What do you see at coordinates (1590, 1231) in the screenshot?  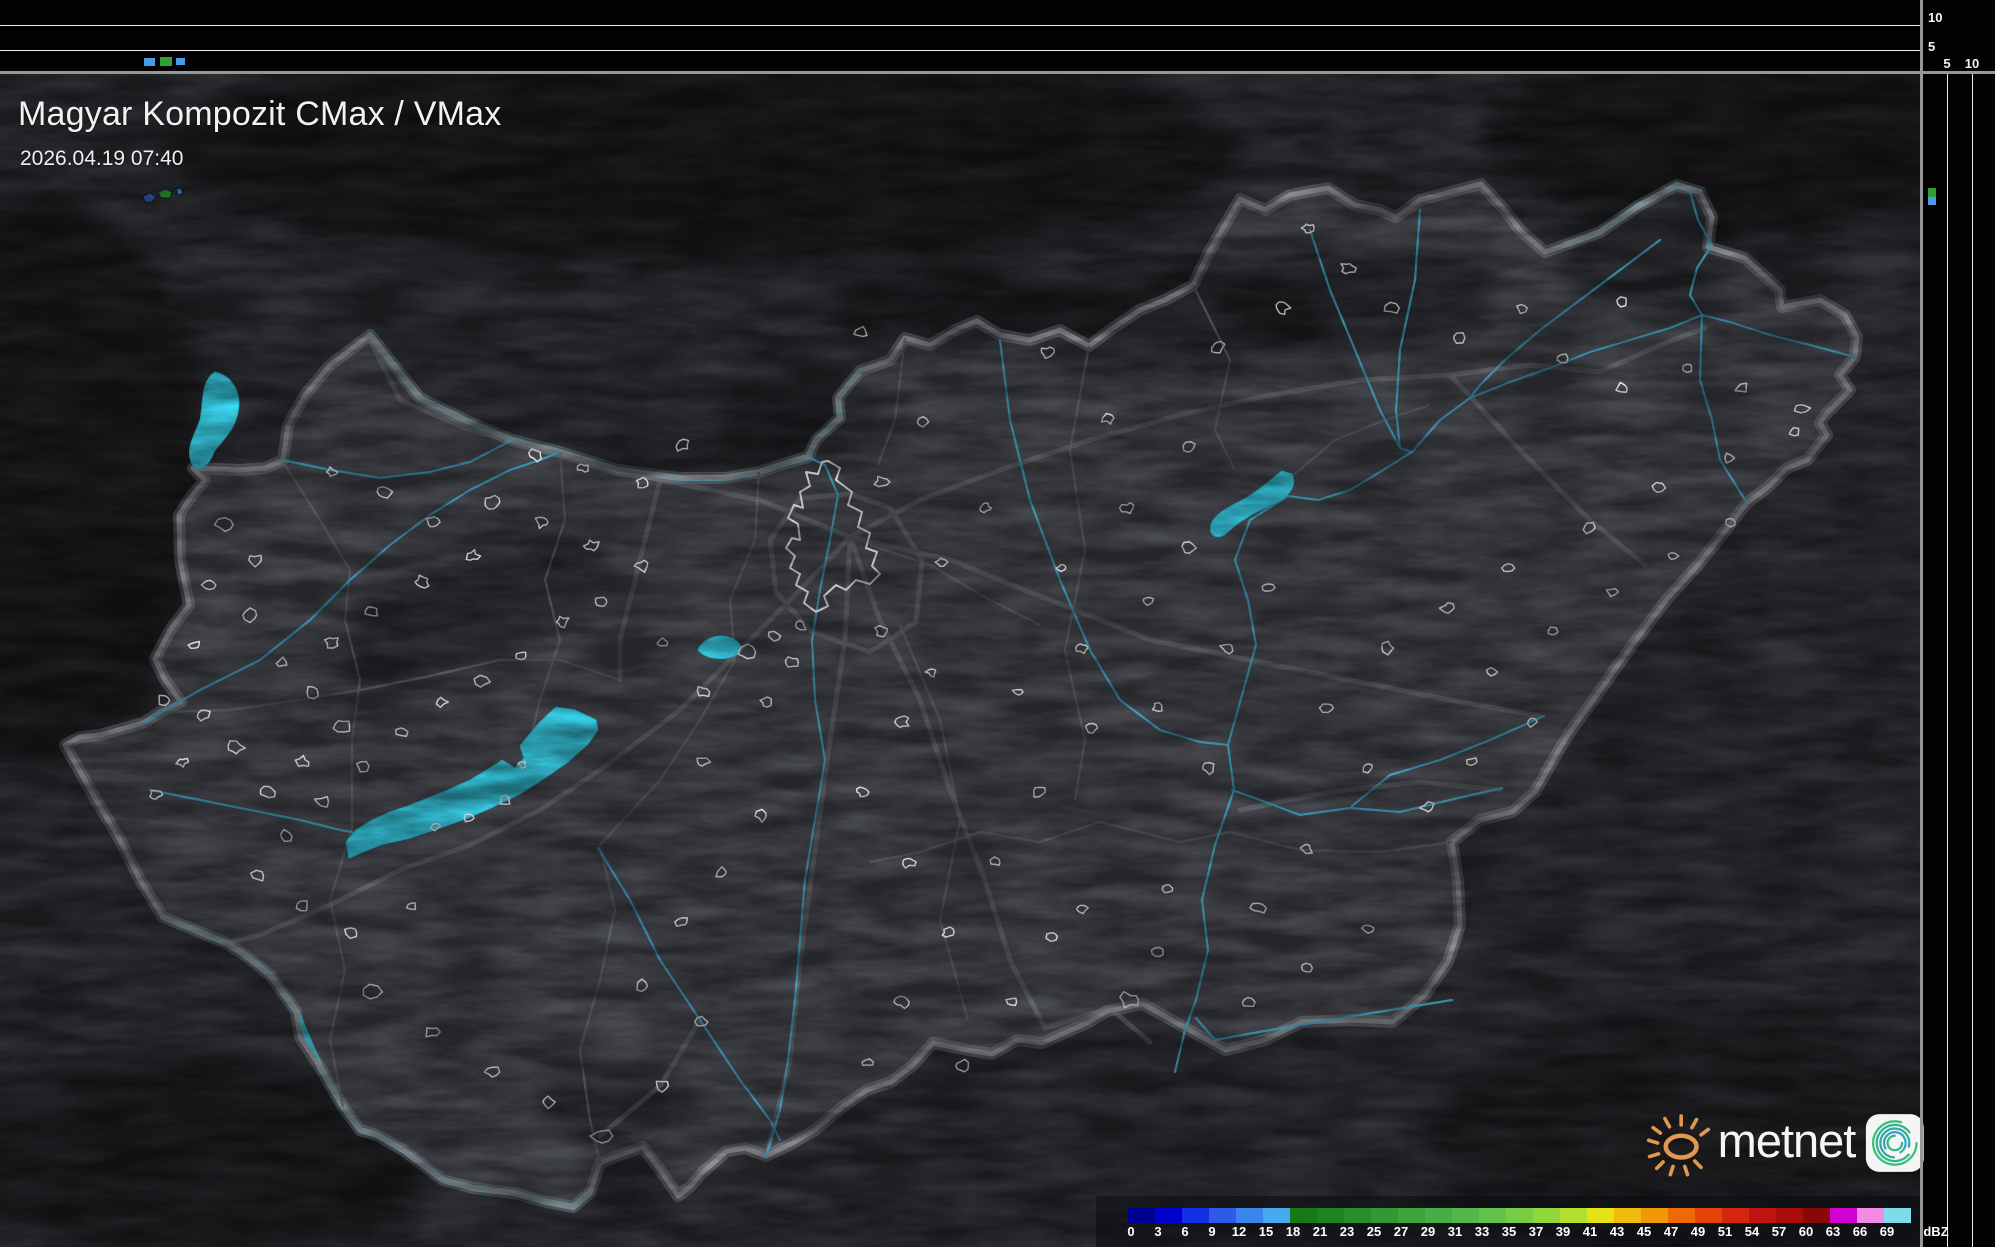 I see `colorbar-tick-label: 41` at bounding box center [1590, 1231].